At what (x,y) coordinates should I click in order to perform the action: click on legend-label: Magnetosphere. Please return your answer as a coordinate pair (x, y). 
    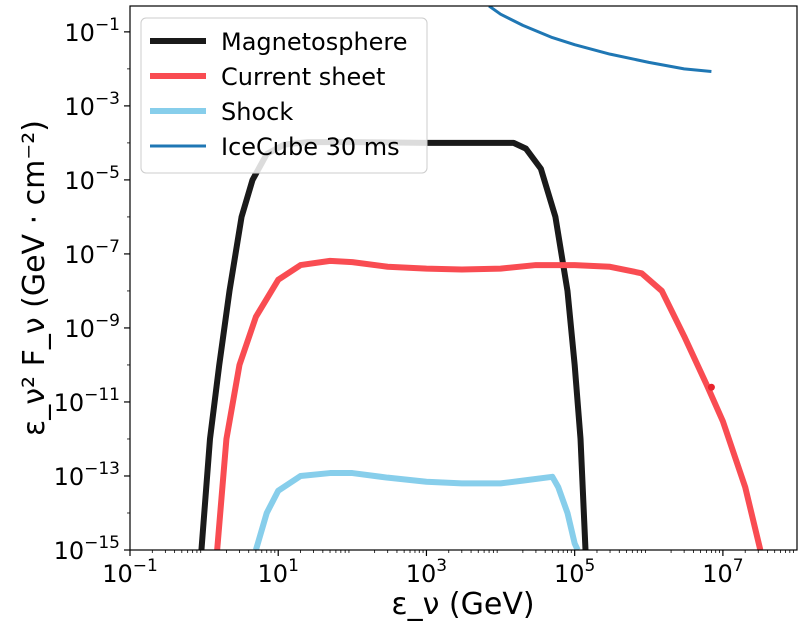
    Looking at the image, I should click on (314, 42).